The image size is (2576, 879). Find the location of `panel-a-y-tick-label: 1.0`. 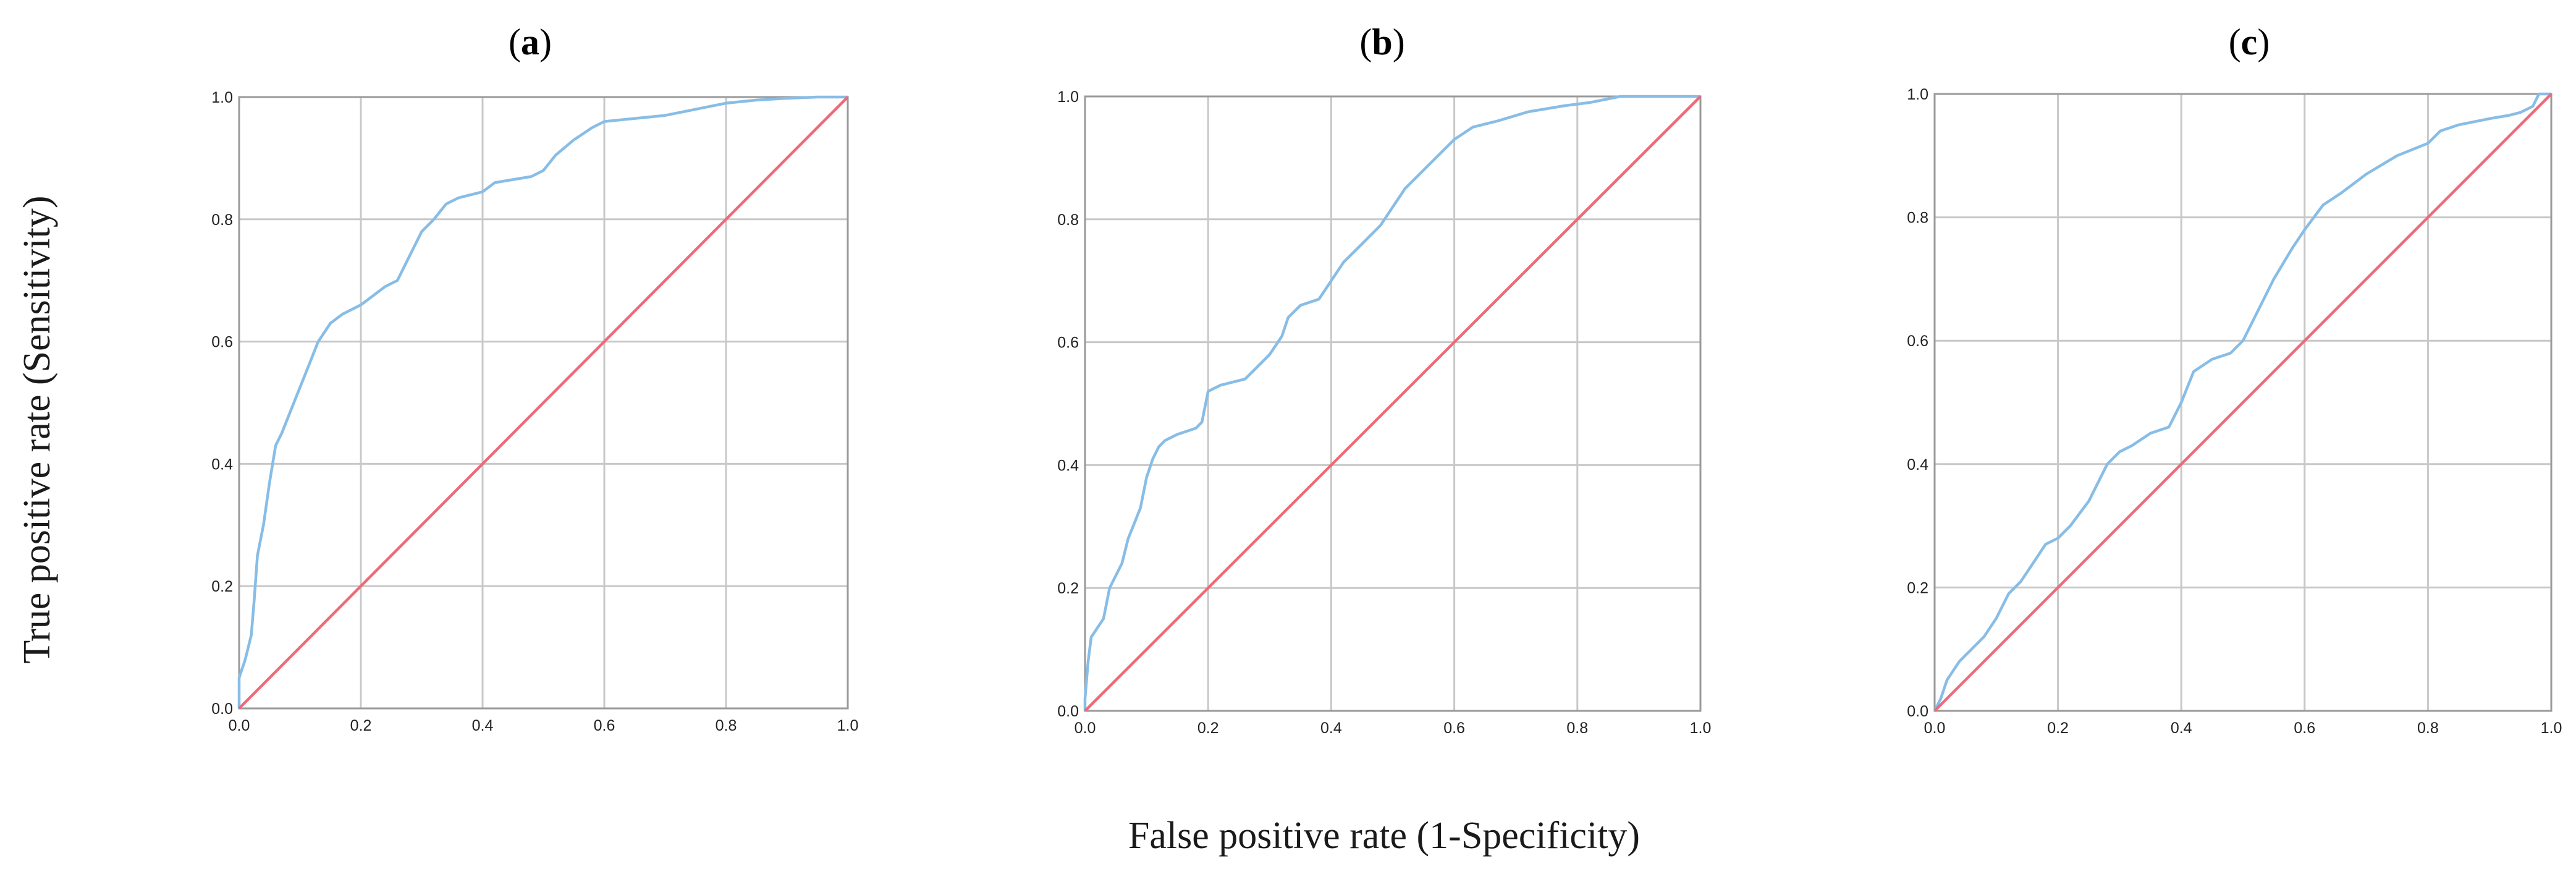

panel-a-y-tick-label: 1.0 is located at coordinates (222, 98).